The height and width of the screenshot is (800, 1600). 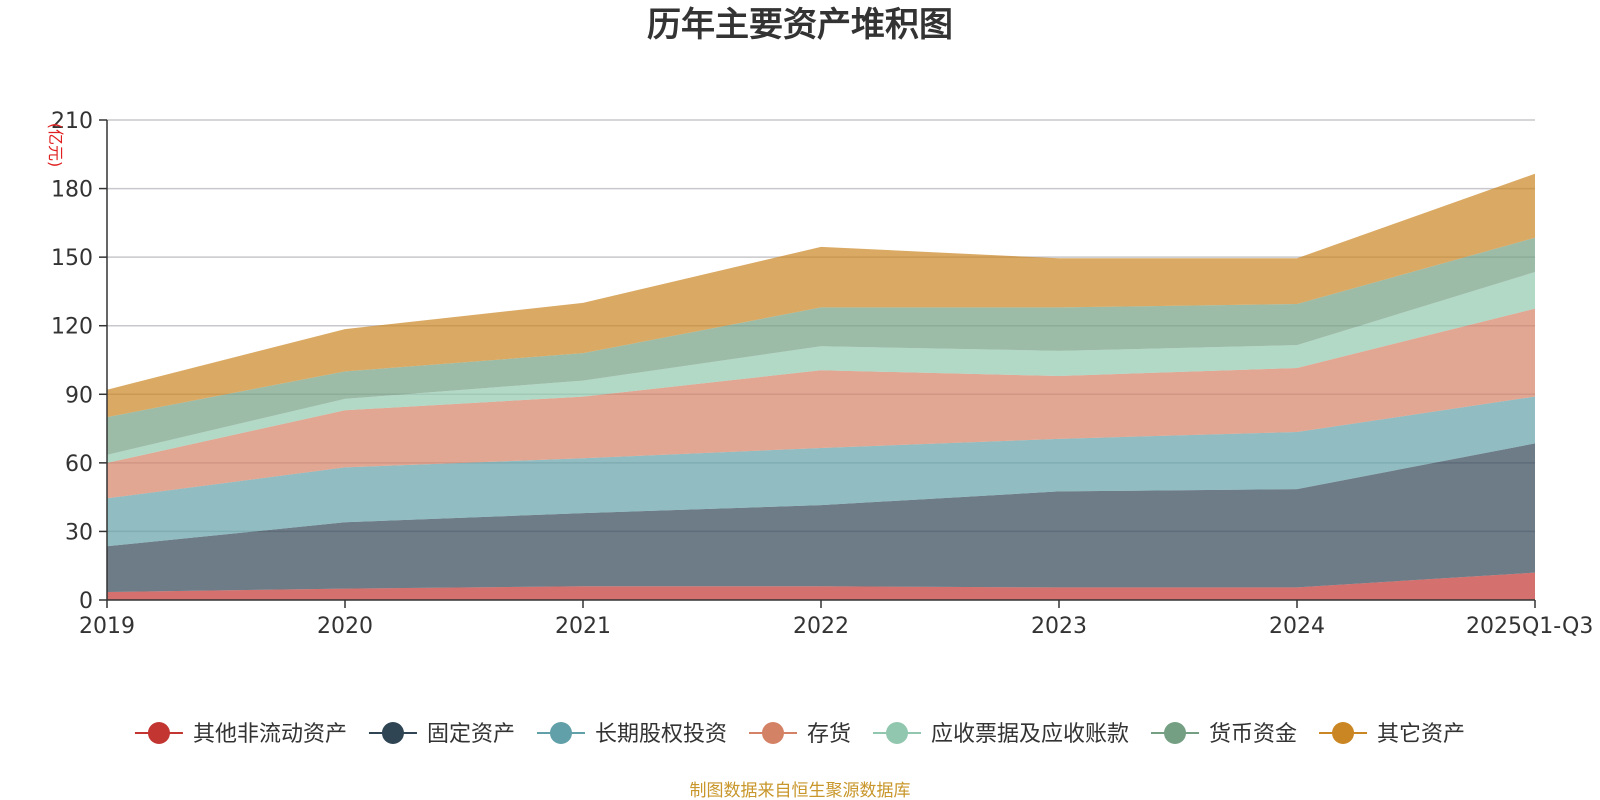 I want to click on y-tick-label: 60, so click(x=79, y=464).